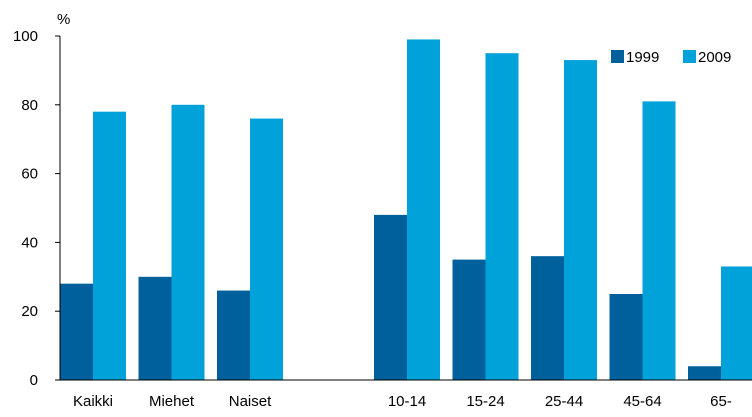  I want to click on y-tick-label: 100, so click(25, 36).